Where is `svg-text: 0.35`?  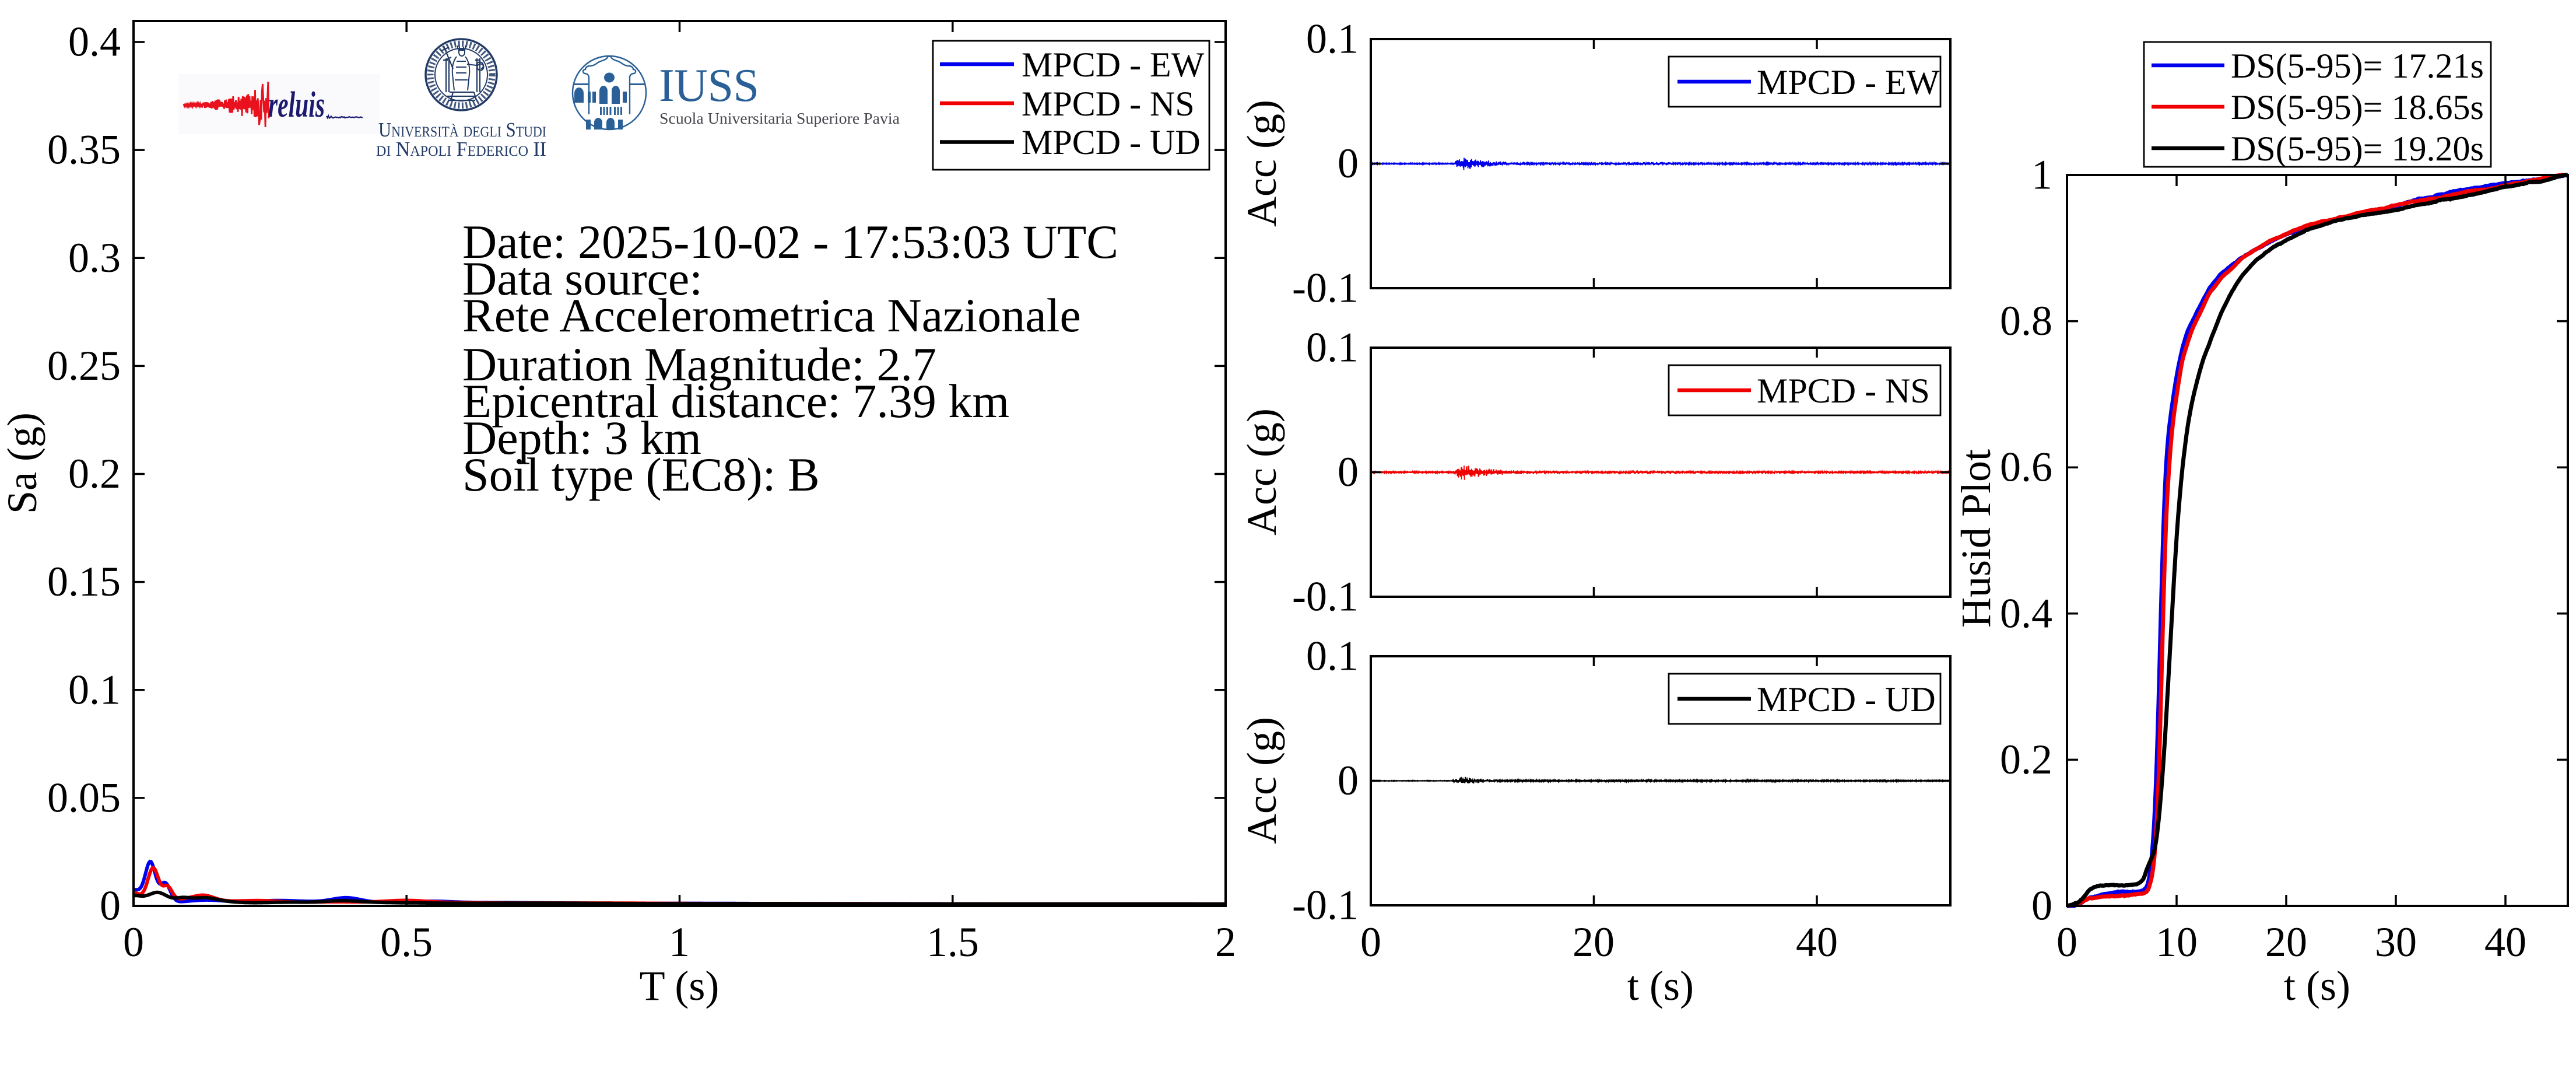 svg-text: 0.35 is located at coordinates (84, 150).